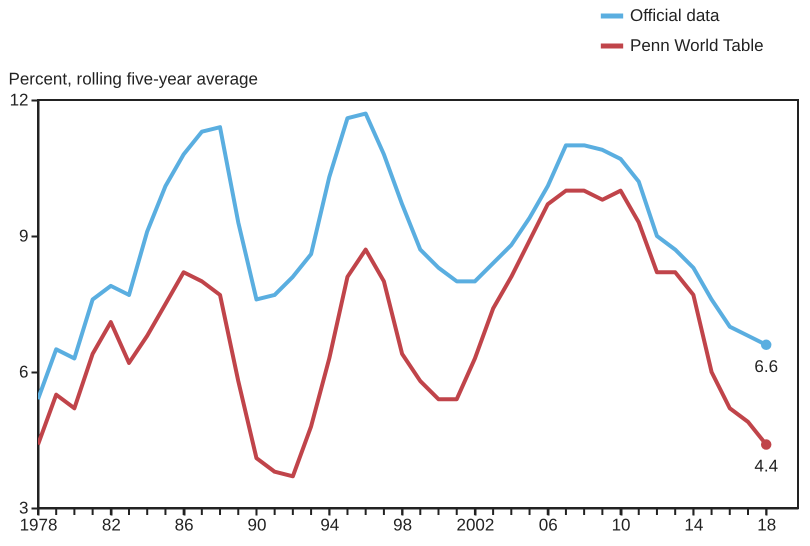 The width and height of the screenshot is (810, 546). I want to click on legend-label: Penn World Table, so click(697, 45).